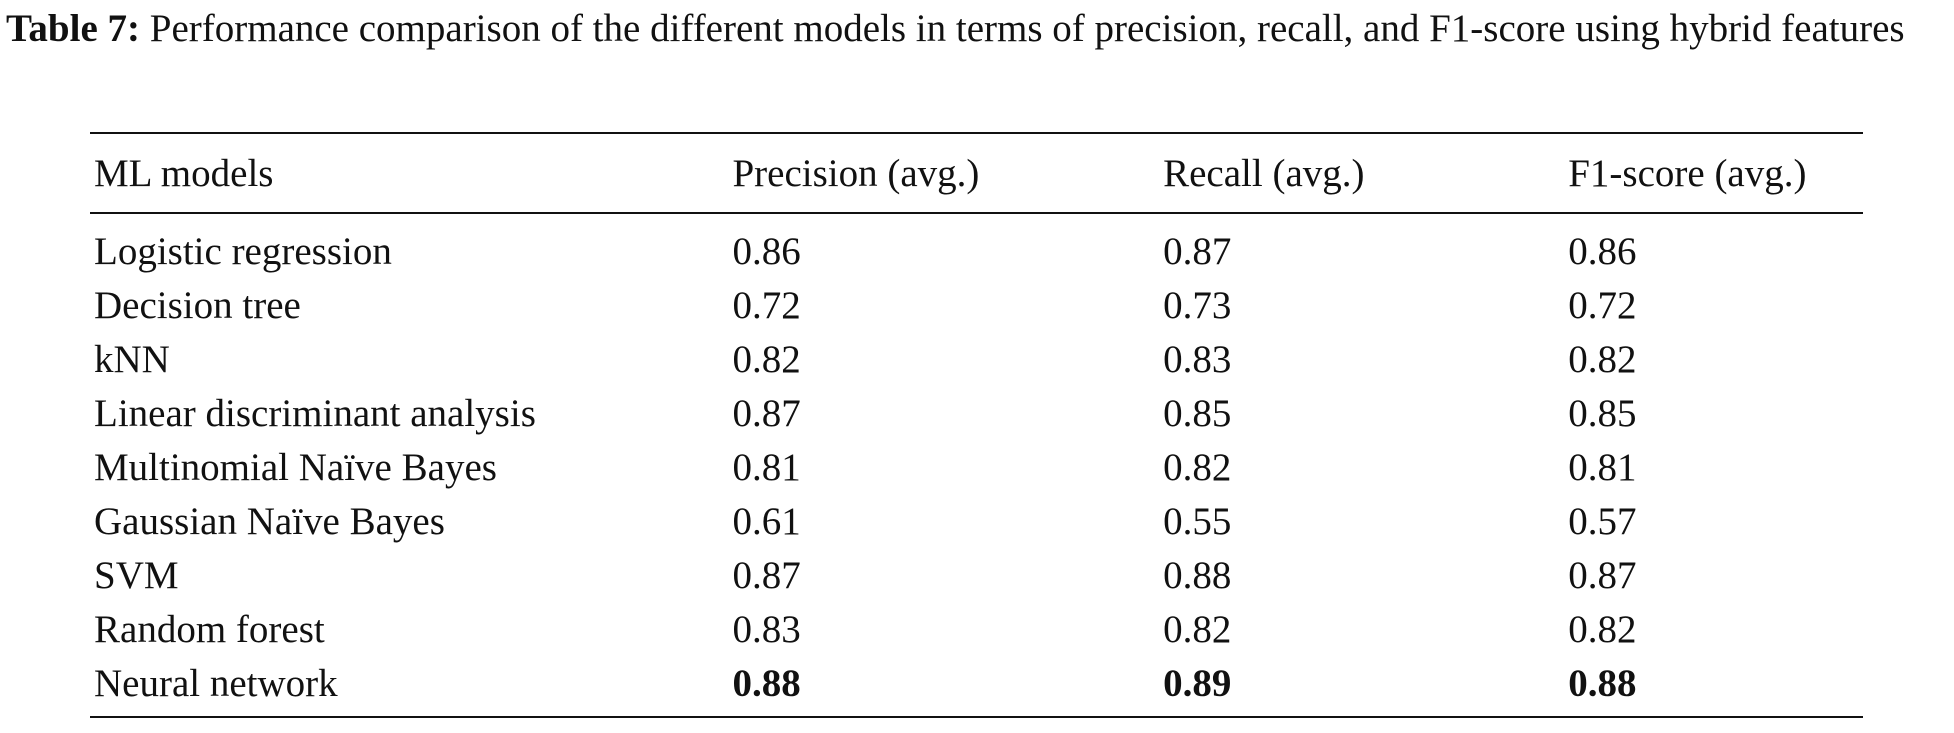  I want to click on cell-model: SVM, so click(136, 575).